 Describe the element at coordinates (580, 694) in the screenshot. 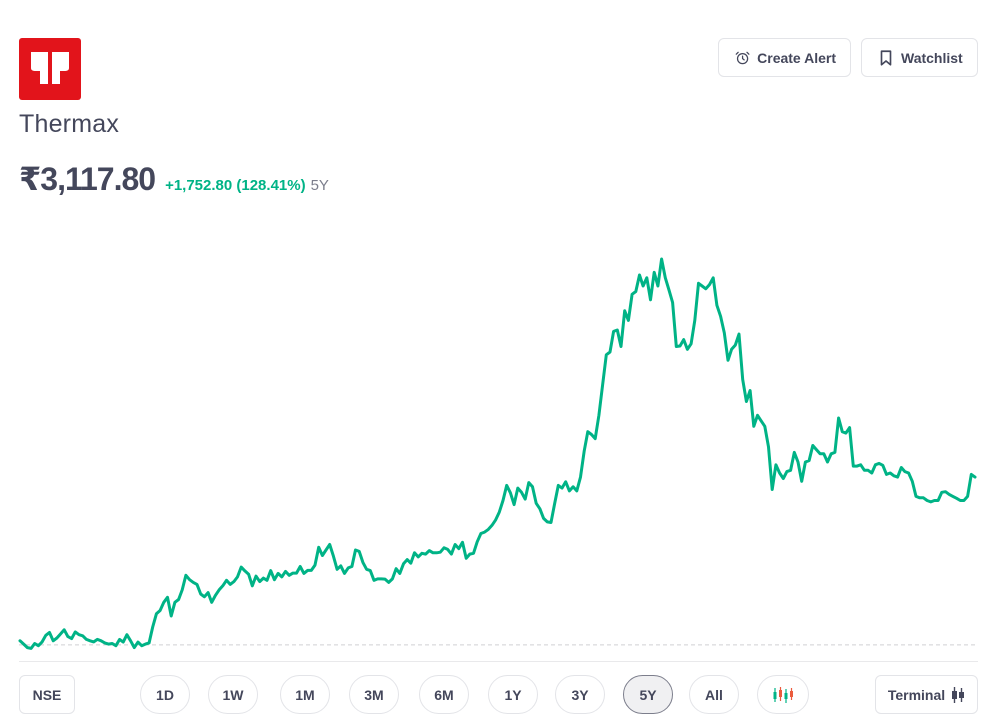

I see `range-button-3y: 3Y` at that location.